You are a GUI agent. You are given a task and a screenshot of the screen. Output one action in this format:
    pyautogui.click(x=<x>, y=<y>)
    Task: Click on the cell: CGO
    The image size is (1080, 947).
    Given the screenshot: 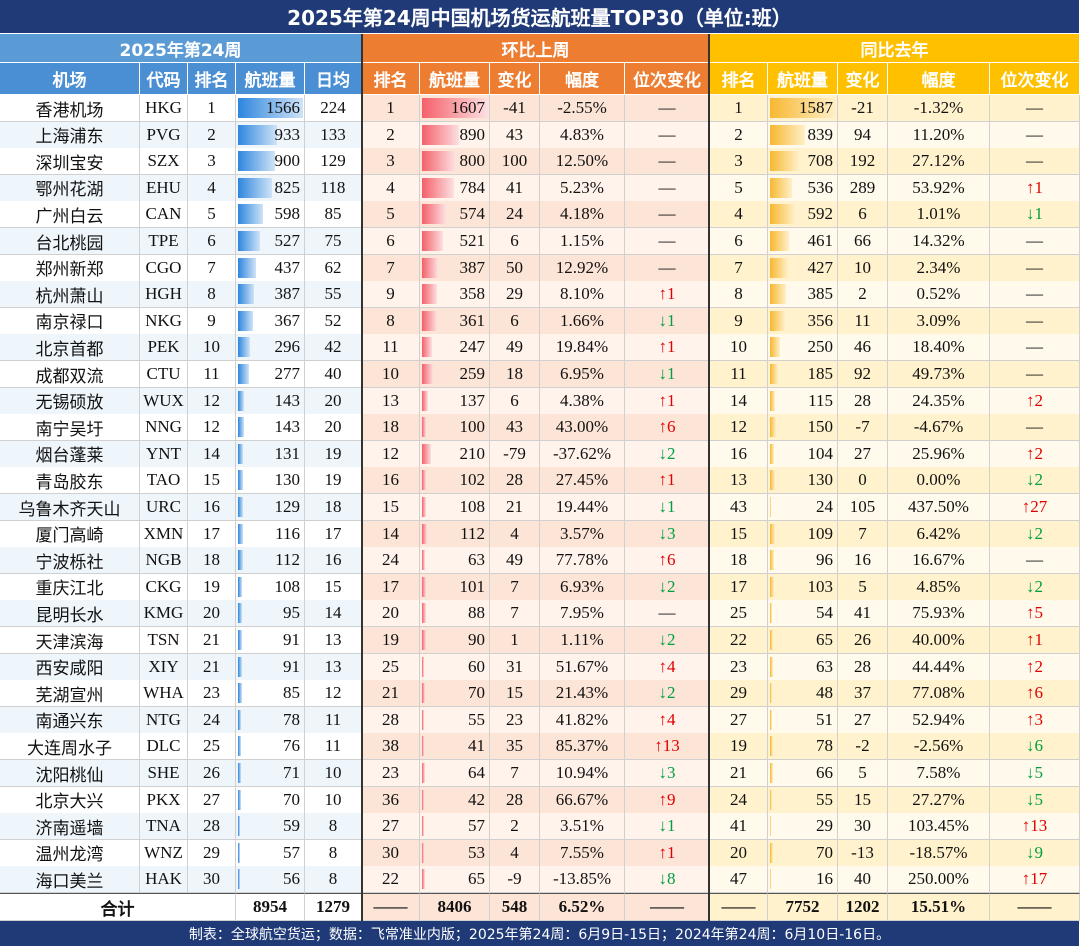 What is the action you would take?
    pyautogui.click(x=164, y=268)
    